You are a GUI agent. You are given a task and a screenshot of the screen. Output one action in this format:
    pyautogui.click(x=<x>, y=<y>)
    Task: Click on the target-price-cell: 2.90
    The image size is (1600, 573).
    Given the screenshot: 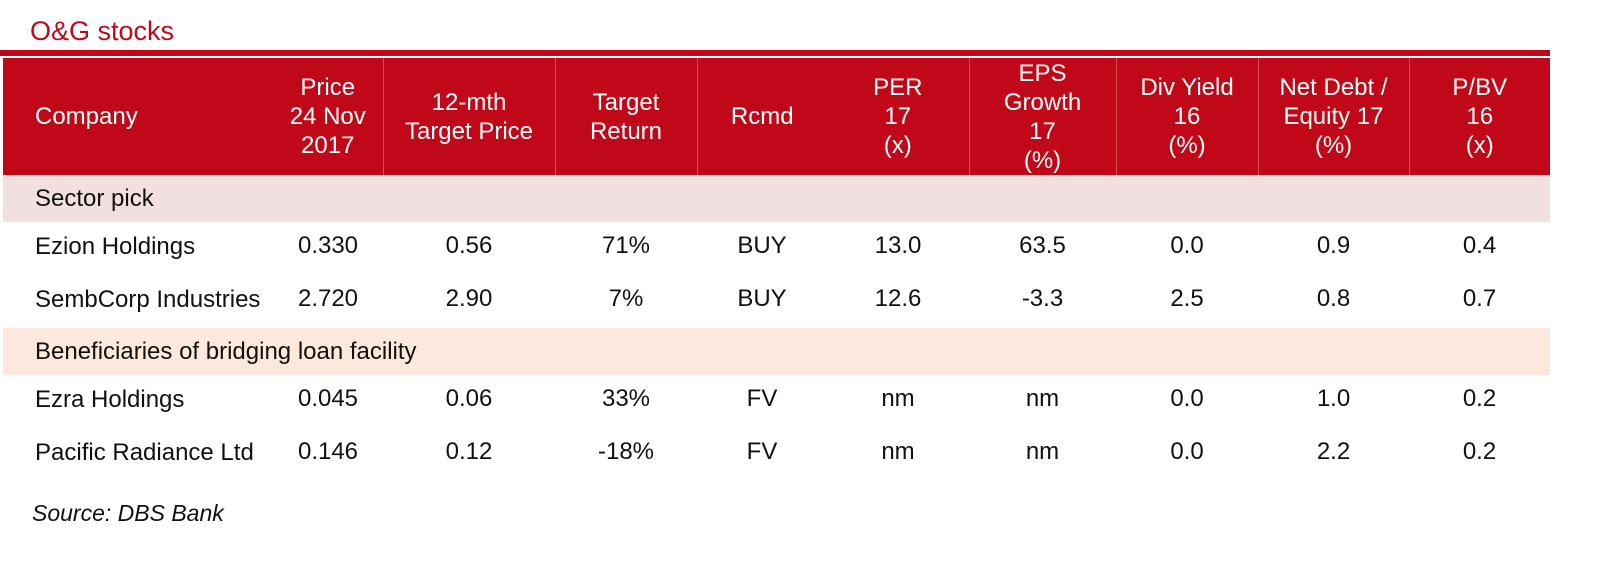 What is the action you would take?
    pyautogui.click(x=469, y=298)
    